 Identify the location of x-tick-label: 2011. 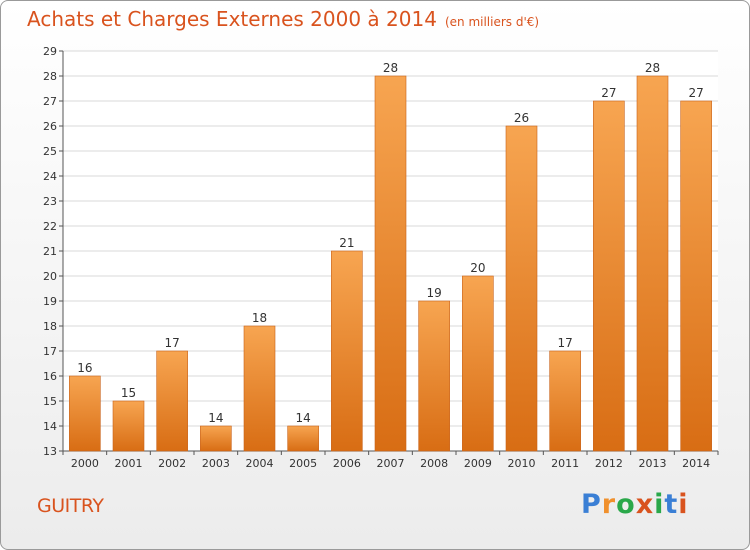
(565, 463).